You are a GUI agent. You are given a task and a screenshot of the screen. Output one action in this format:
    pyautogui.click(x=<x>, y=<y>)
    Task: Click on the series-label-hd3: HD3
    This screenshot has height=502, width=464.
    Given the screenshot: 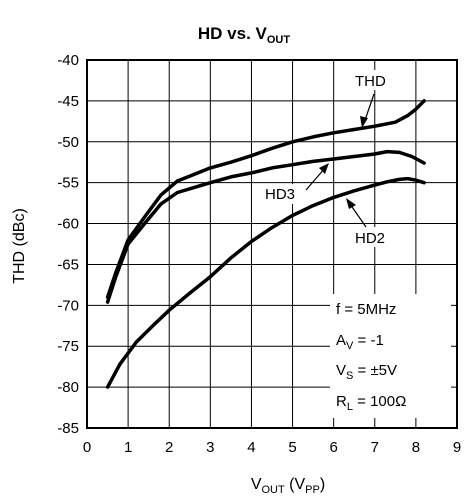 What is the action you would take?
    pyautogui.click(x=280, y=194)
    